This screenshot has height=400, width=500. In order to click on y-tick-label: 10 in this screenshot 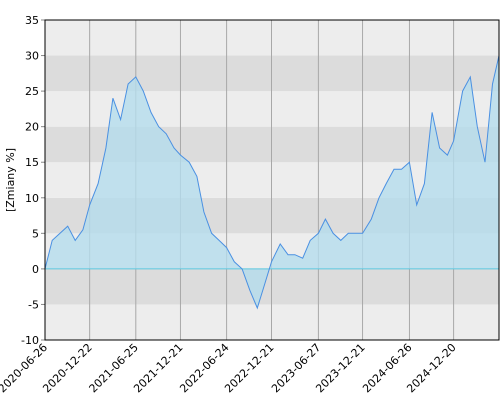, I will do `click(32, 198)`.